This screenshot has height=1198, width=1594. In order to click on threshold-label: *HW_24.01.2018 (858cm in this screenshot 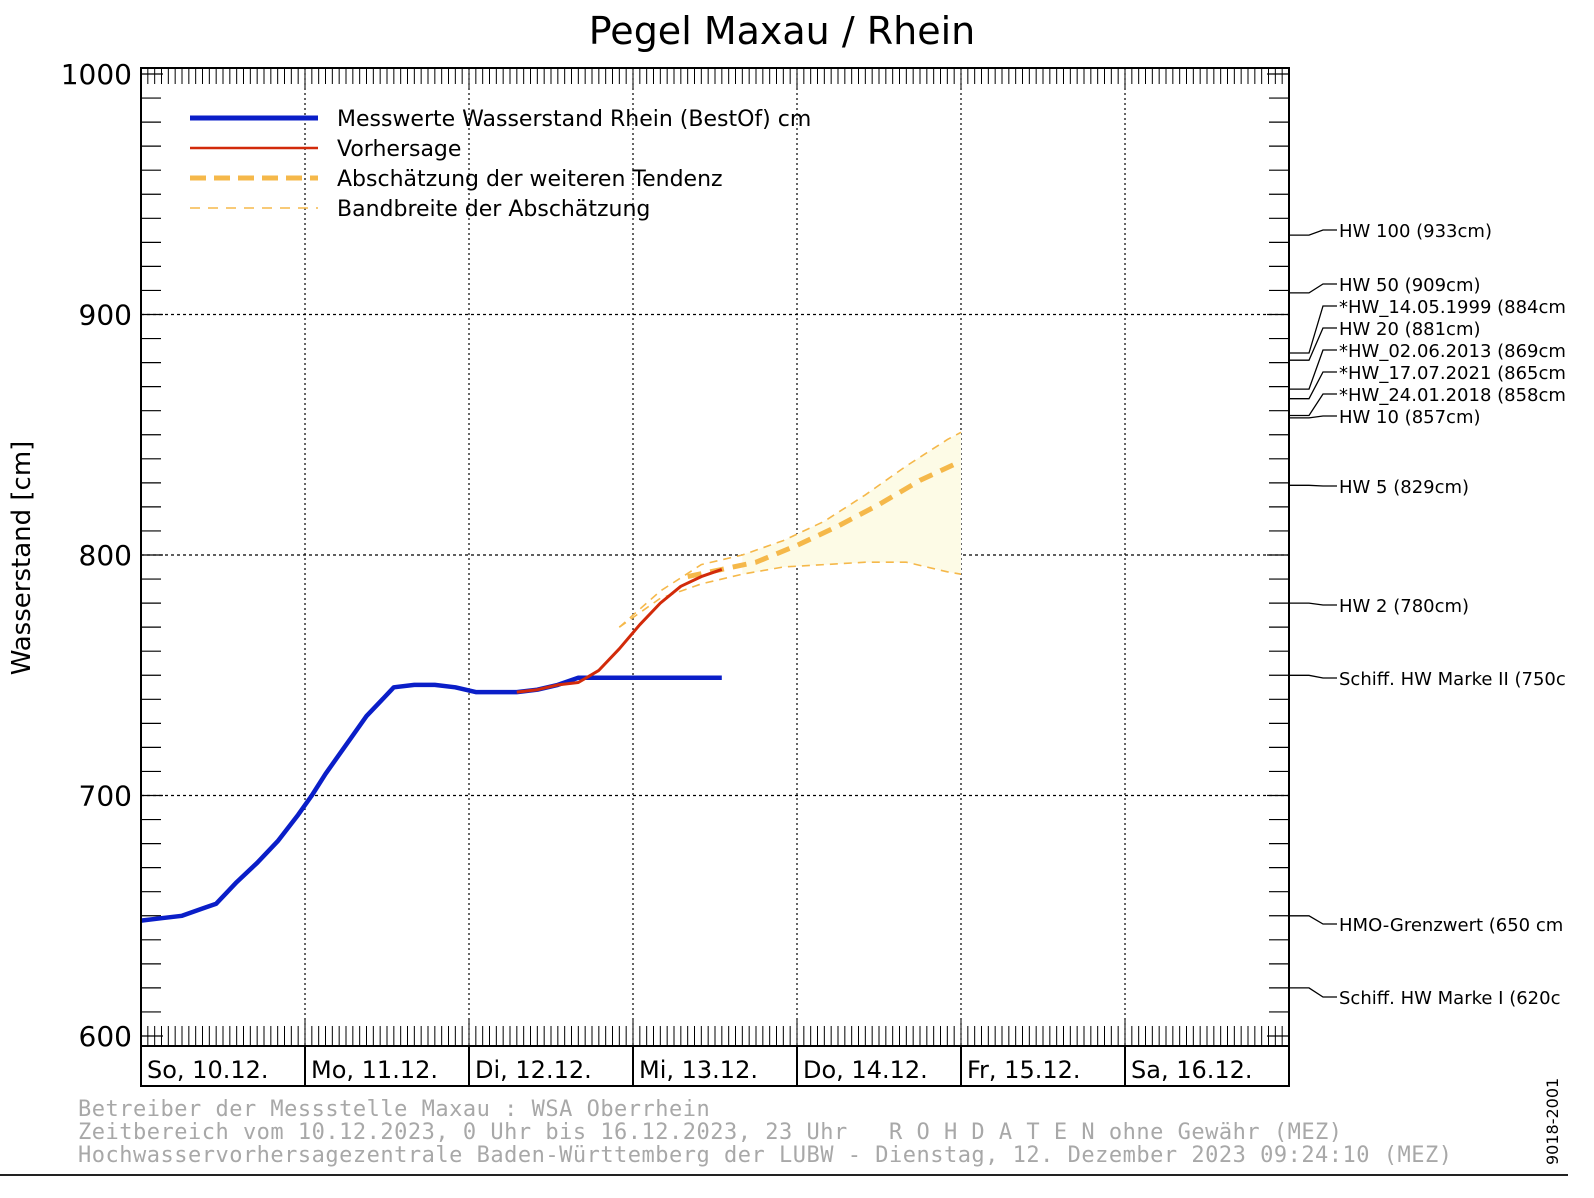, I will do `click(1452, 395)`.